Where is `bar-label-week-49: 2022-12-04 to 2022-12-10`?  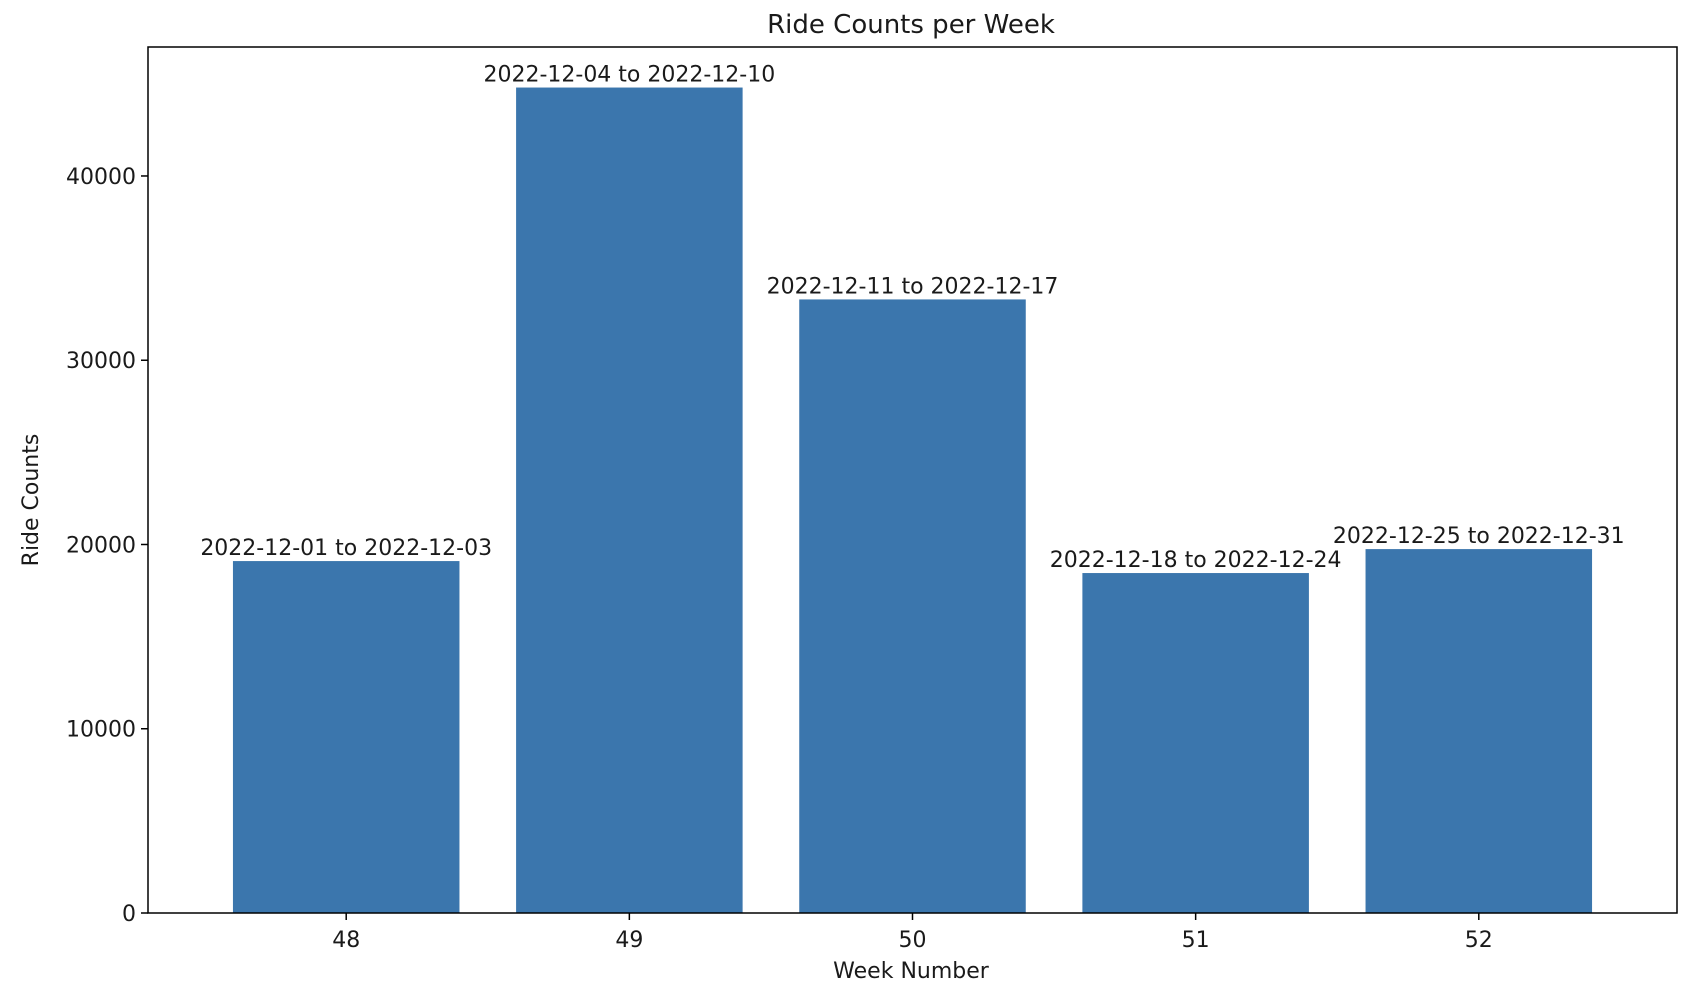
bar-label-week-49: 2022-12-04 to 2022-12-10 is located at coordinates (629, 75).